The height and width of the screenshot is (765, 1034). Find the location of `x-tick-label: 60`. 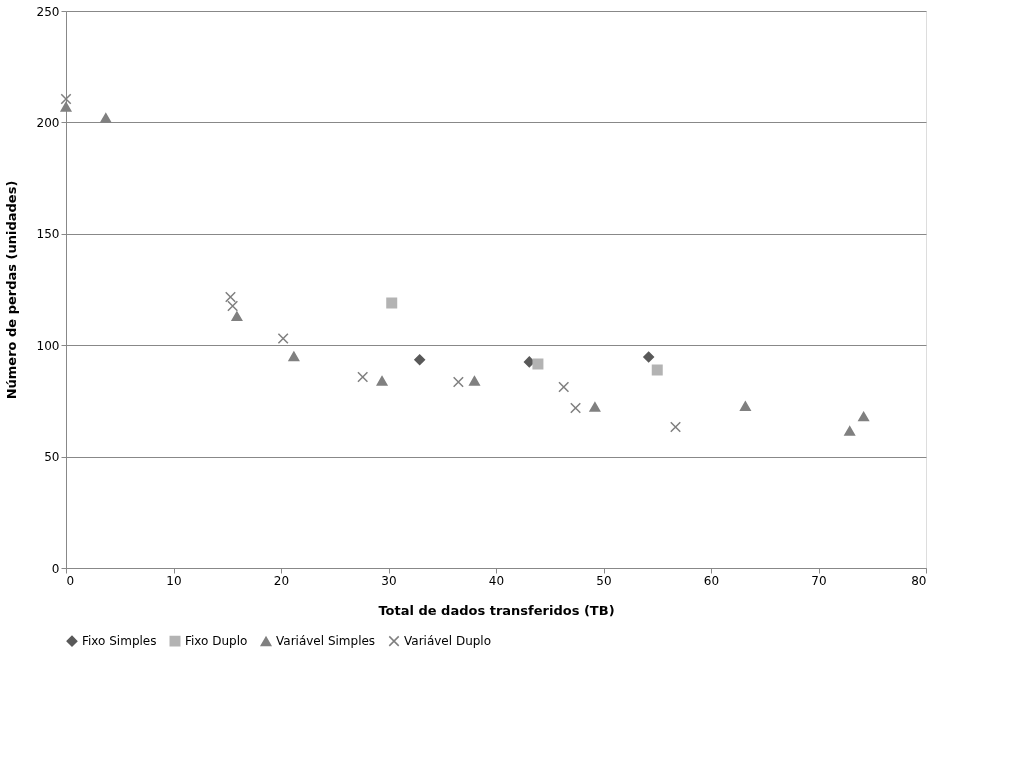

x-tick-label: 60 is located at coordinates (711, 580).